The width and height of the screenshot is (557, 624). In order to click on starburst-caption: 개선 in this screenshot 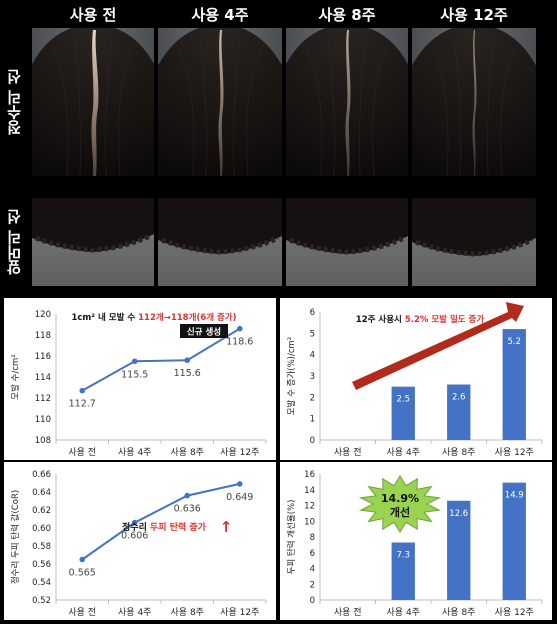, I will do `click(400, 512)`.